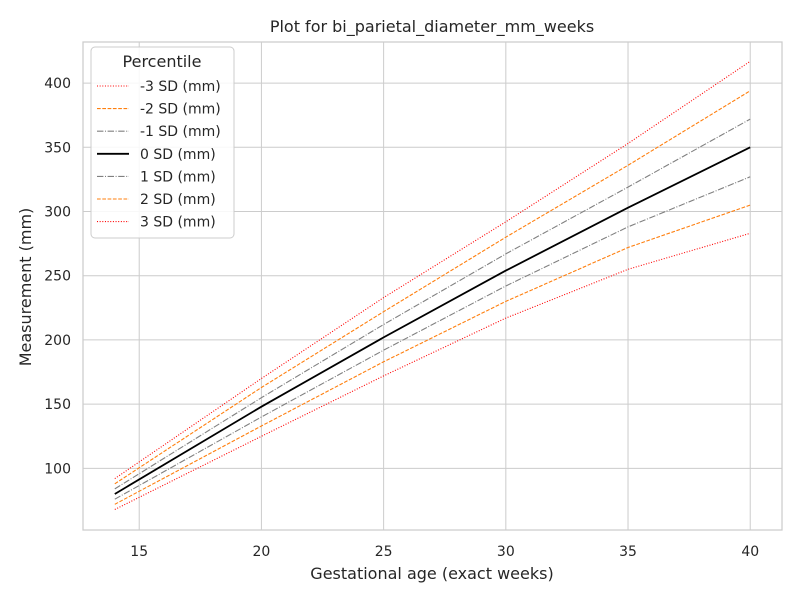  I want to click on legend-label: -2 SD (mm), so click(180, 110).